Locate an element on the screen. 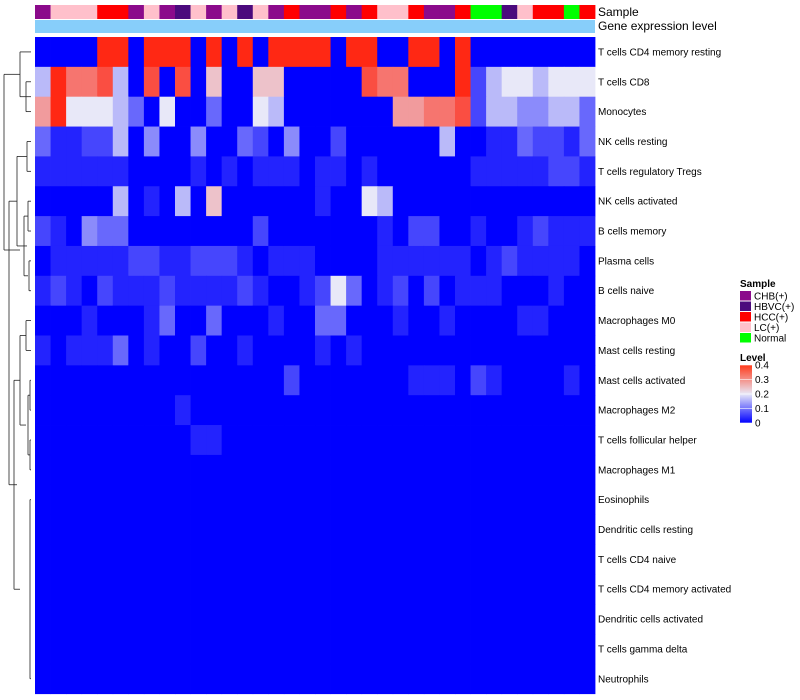 The image size is (800, 700). row-label: T cells CD4 naive is located at coordinates (637, 560).